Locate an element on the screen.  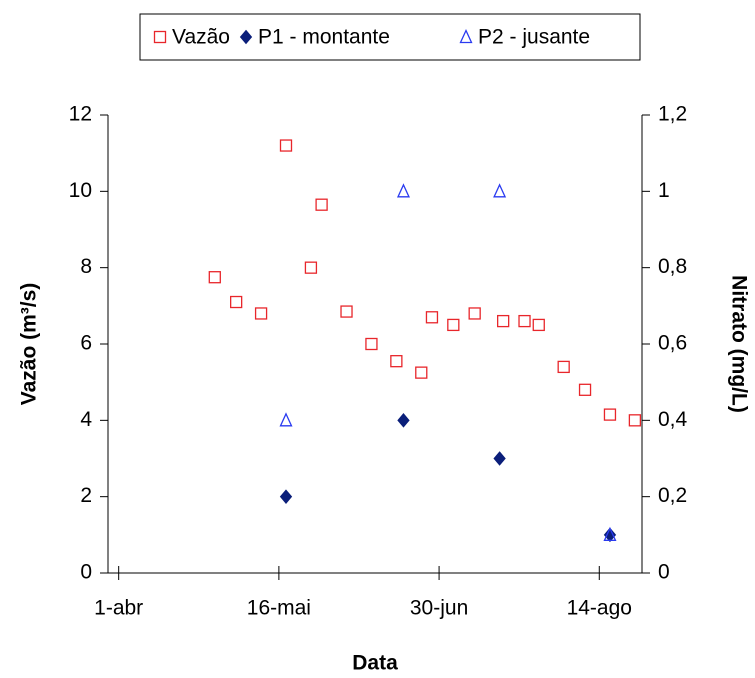
y-tick-label: 2 is located at coordinates (86, 495).